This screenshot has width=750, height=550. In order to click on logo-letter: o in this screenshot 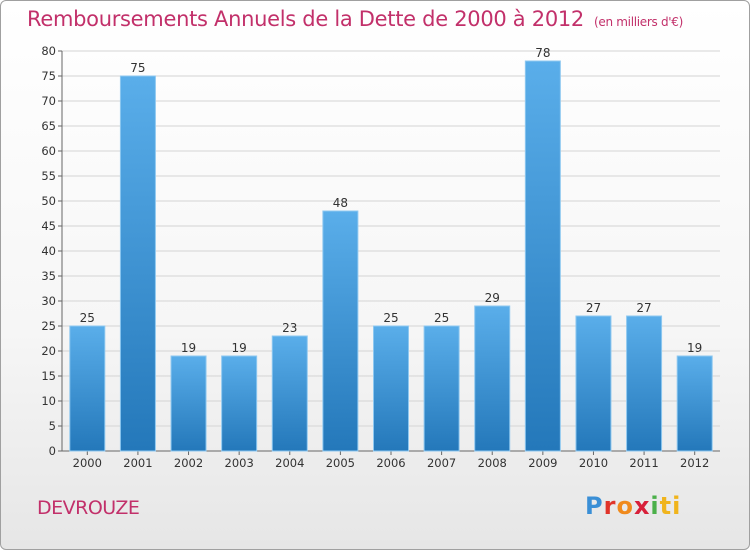, I will do `click(625, 506)`.